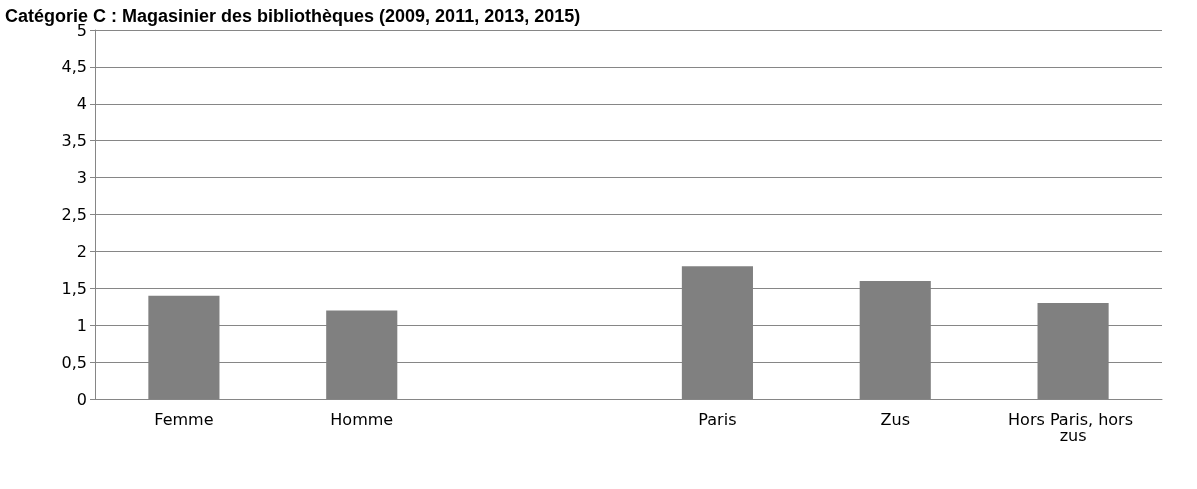  Describe the element at coordinates (74, 67) in the screenshot. I see `y-tick-label: 4,5` at that location.